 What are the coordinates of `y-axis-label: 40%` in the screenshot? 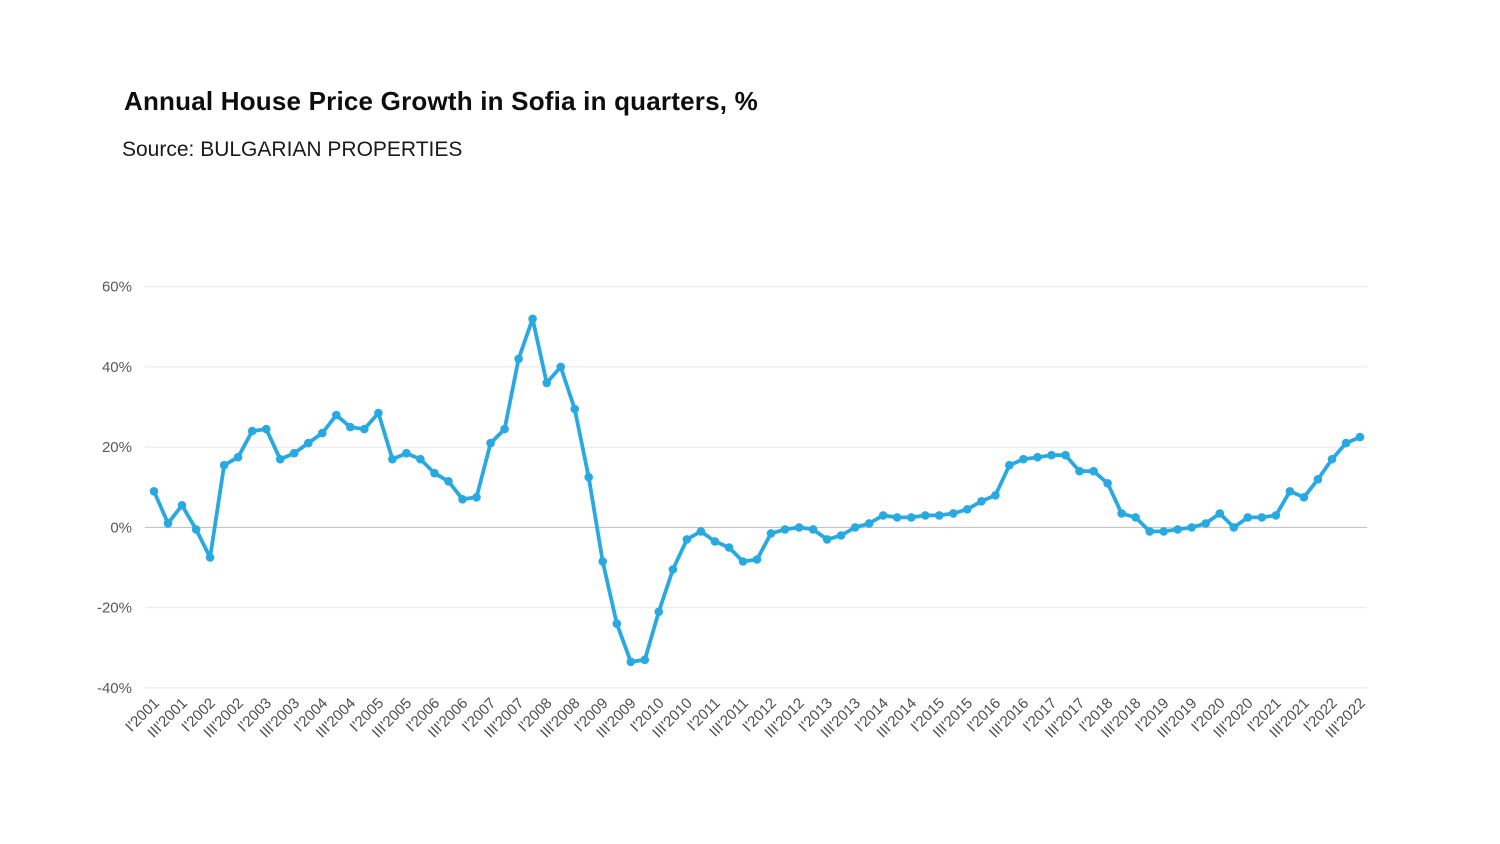 It's located at (117, 367).